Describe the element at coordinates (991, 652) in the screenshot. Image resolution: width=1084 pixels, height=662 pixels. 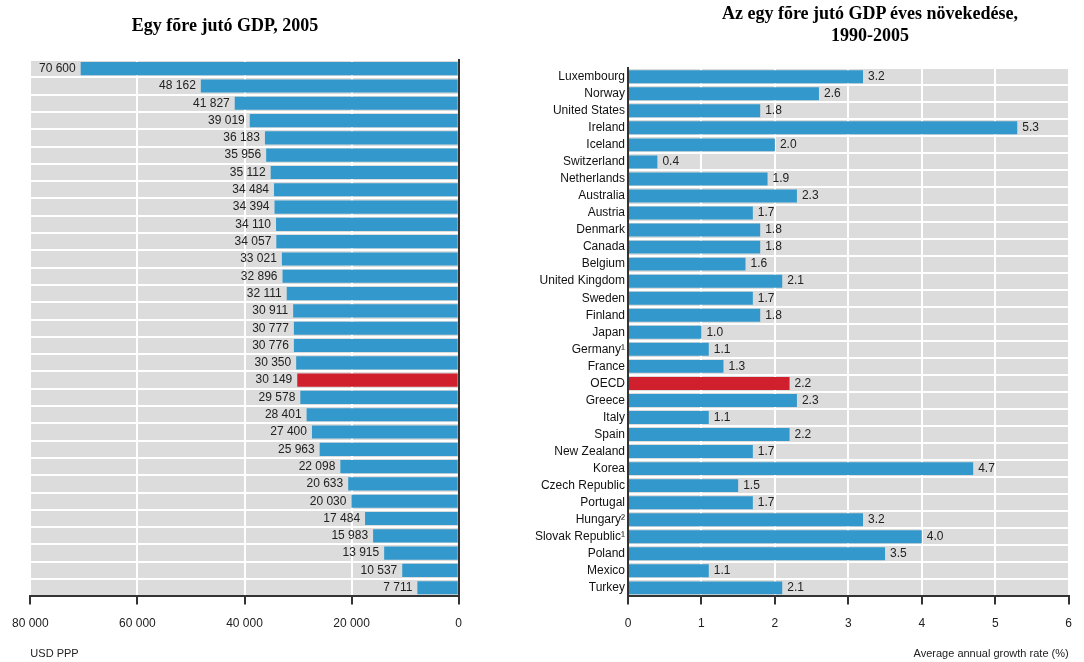
I see `x-axis-title: Average annual growth rate (%)` at that location.